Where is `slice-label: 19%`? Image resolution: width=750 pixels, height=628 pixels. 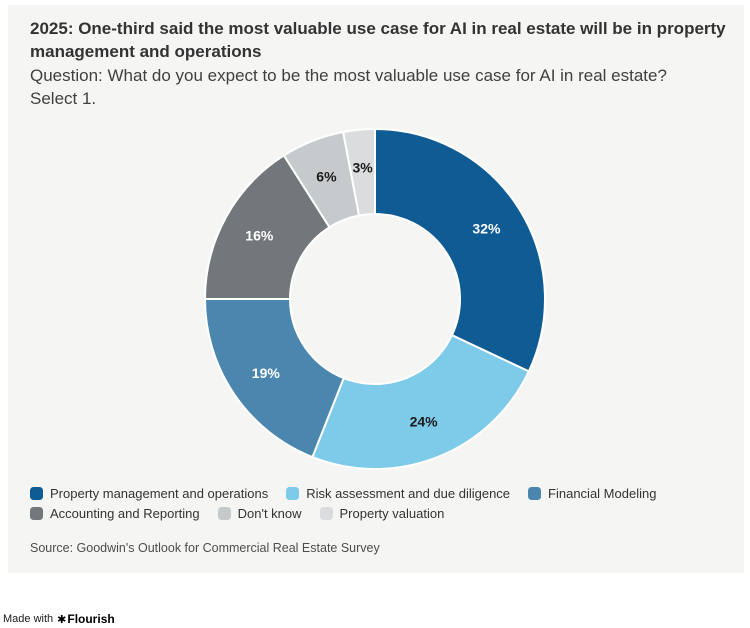 slice-label: 19% is located at coordinates (266, 373).